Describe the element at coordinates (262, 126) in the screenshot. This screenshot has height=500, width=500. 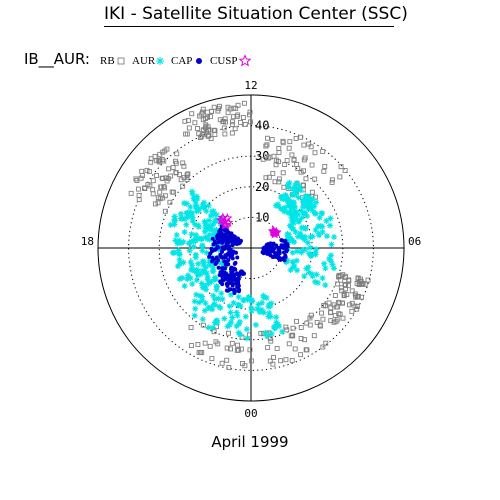
I see `radial-tick-label: 40` at that location.